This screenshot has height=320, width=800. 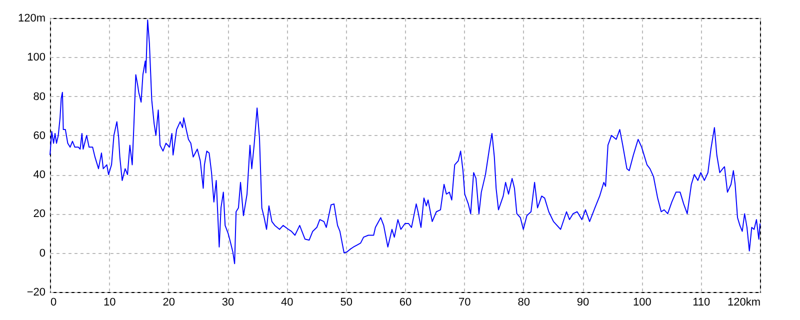 What do you see at coordinates (39, 214) in the screenshot?
I see `y-tick-label: 20` at bounding box center [39, 214].